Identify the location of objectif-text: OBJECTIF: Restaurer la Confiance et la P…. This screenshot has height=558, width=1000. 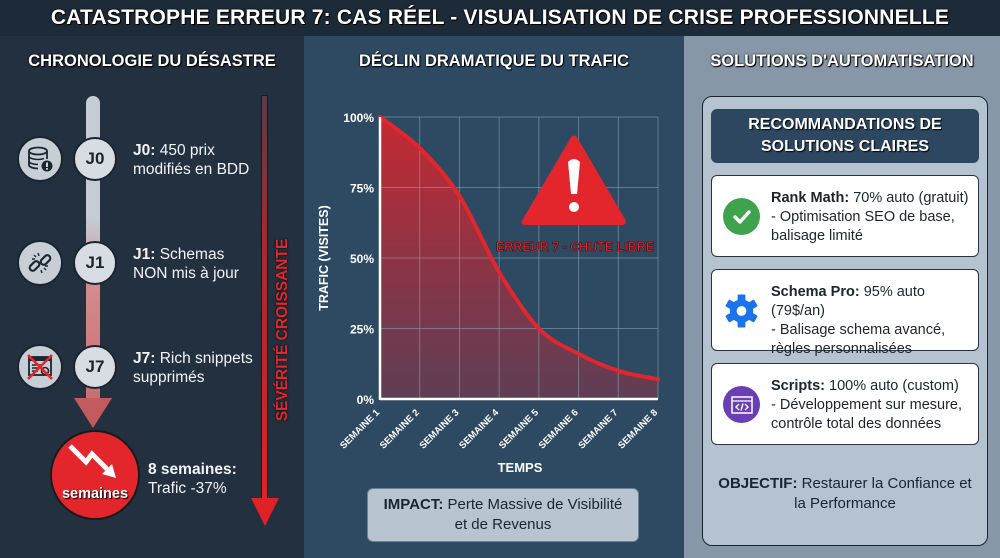
(845, 494).